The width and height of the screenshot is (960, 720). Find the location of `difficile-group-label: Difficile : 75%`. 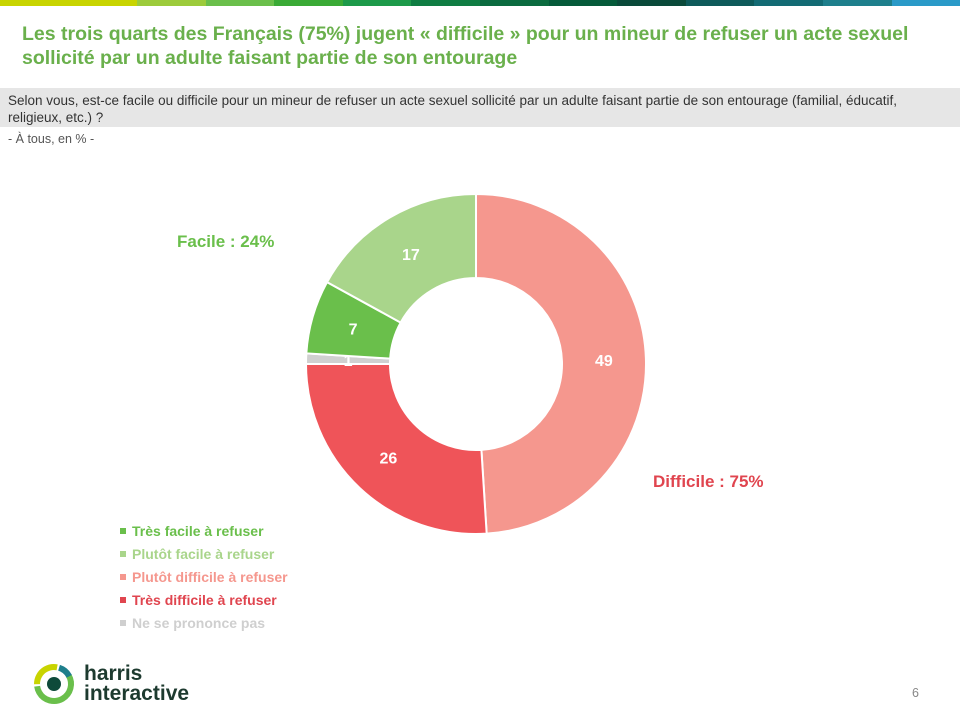

difficile-group-label: Difficile : 75% is located at coordinates (708, 481).